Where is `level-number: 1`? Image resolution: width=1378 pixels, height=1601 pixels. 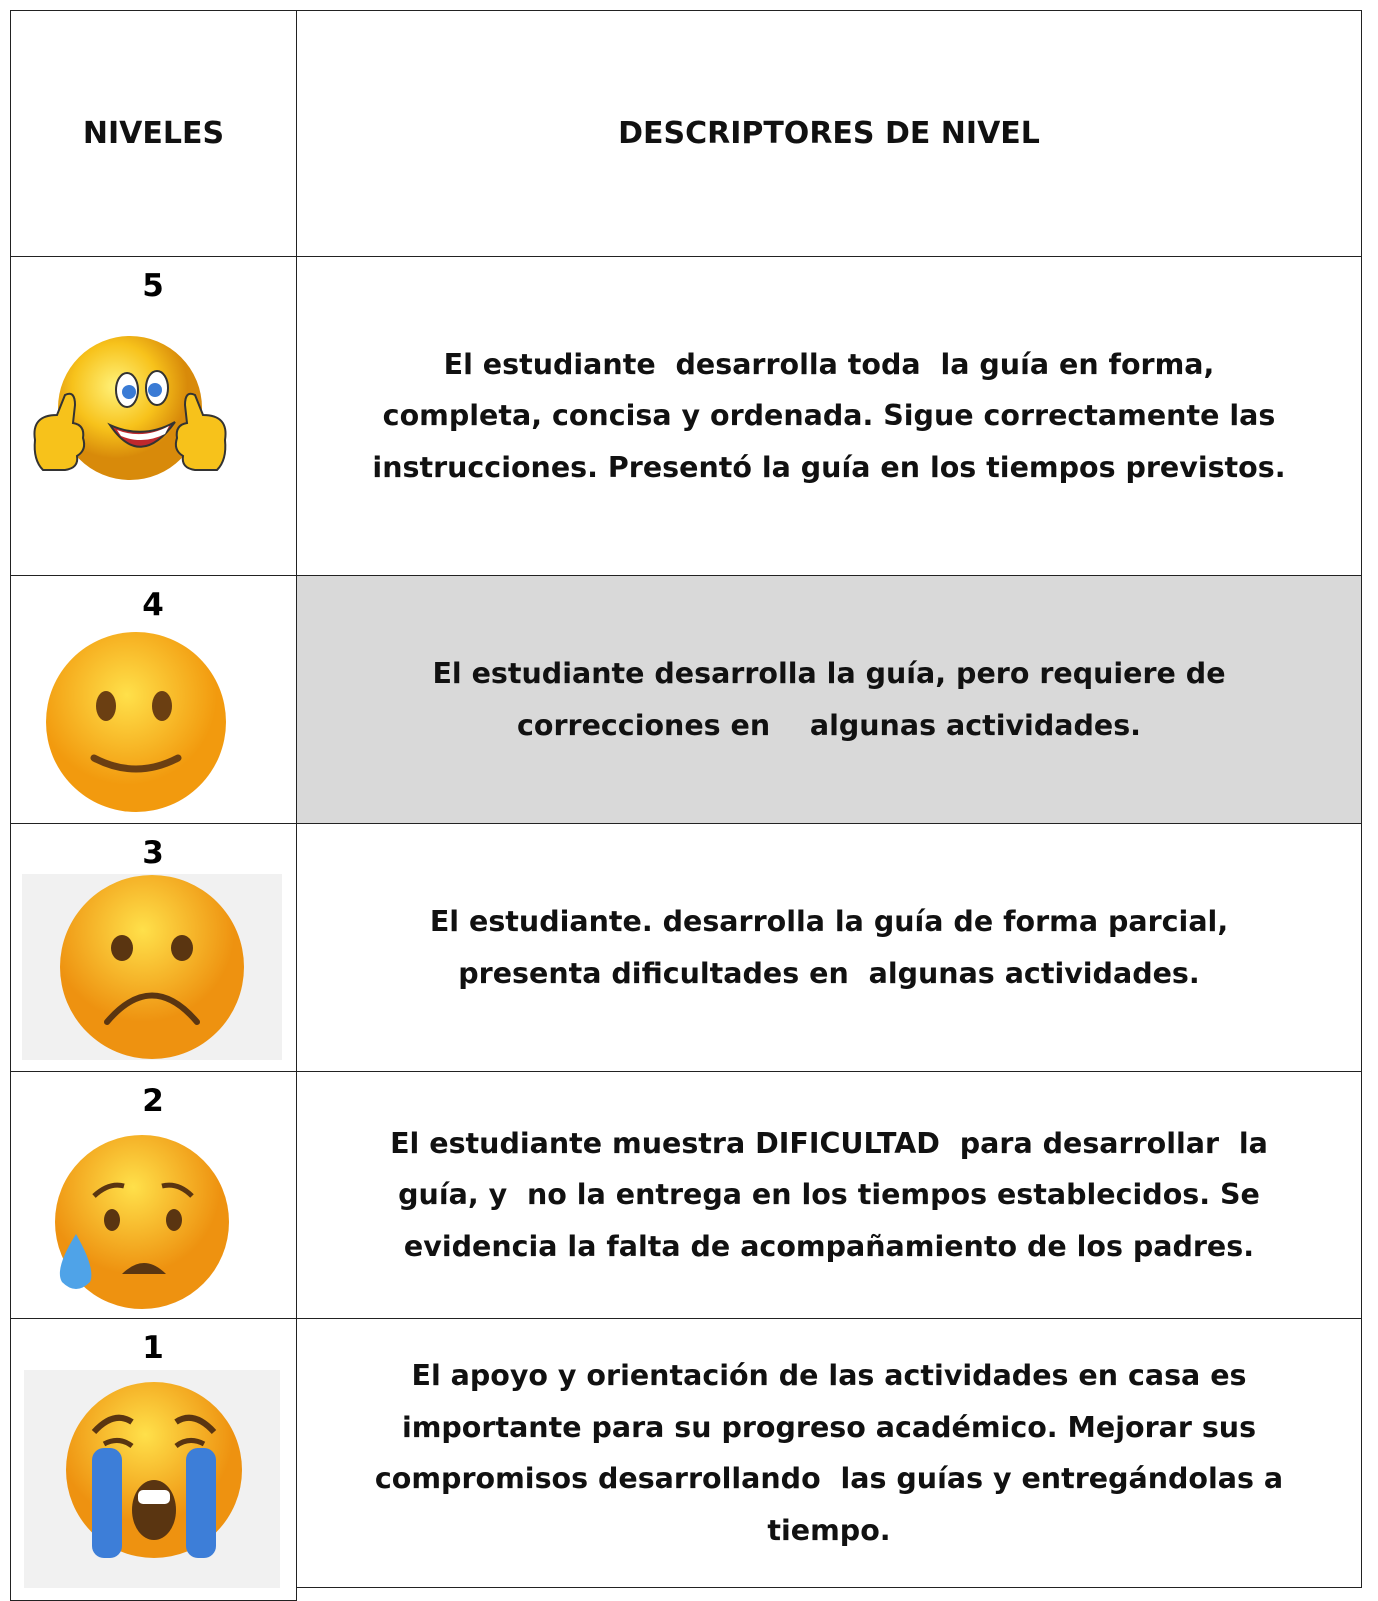
level-number: 1 is located at coordinates (153, 1348).